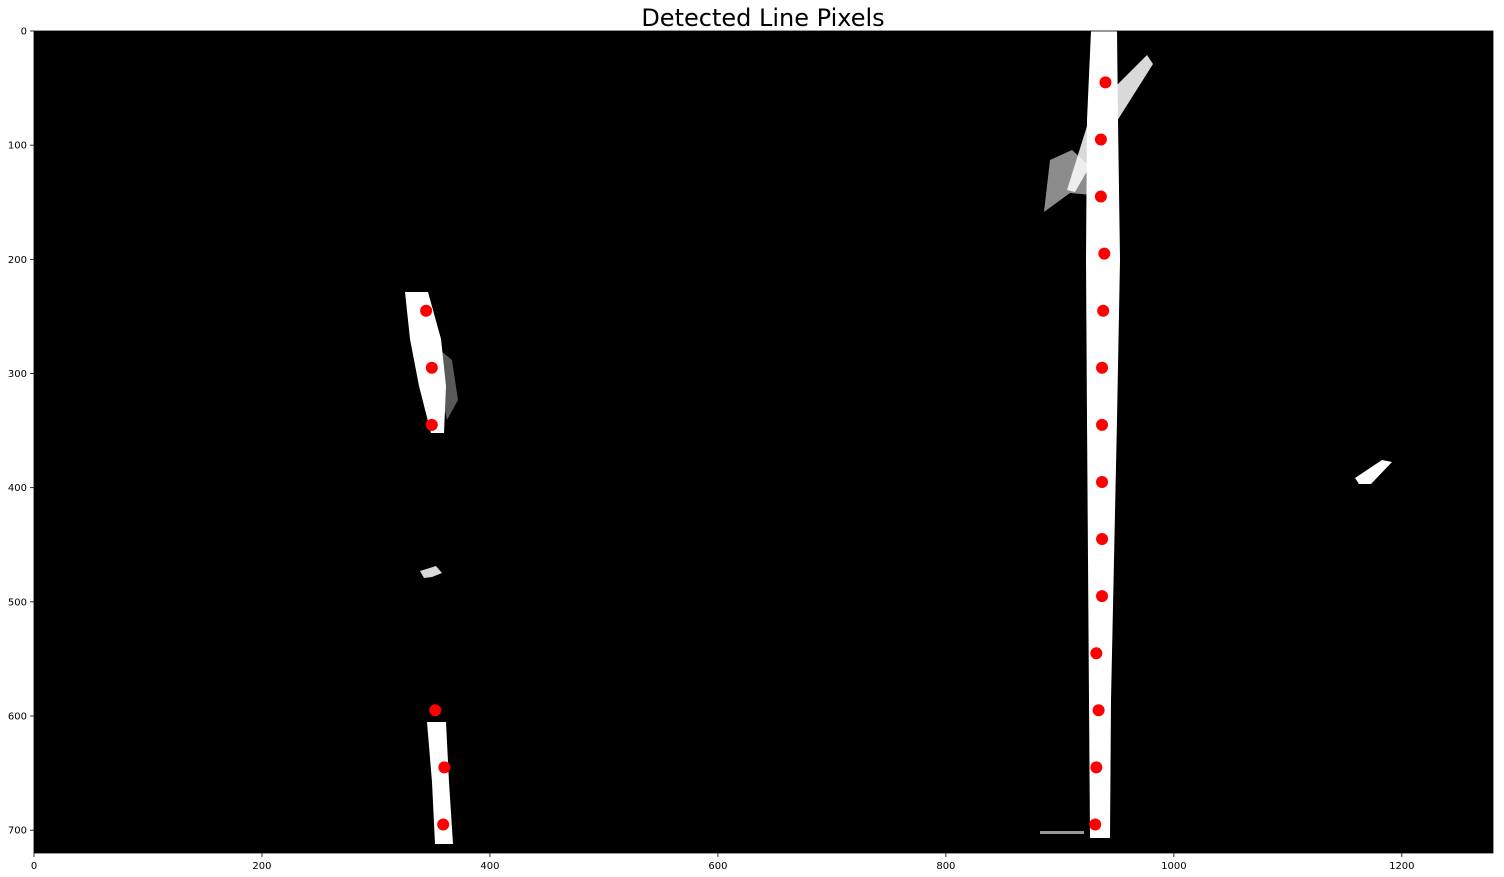  I want to click on chart-title: Detected Line Pixels, so click(762, 18).